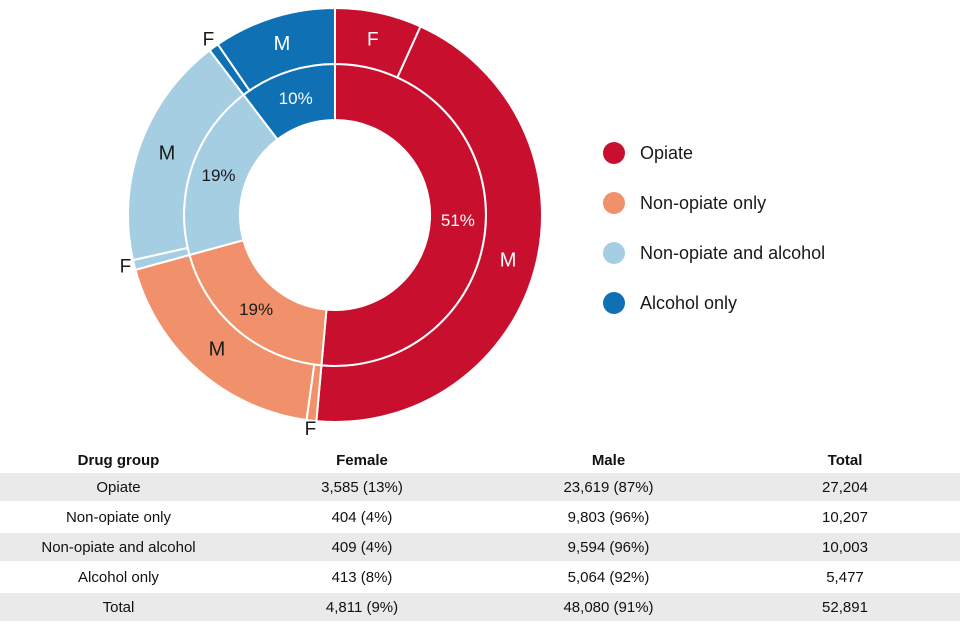  Describe the element at coordinates (118, 577) in the screenshot. I see `table-cell: Alcohol only` at that location.